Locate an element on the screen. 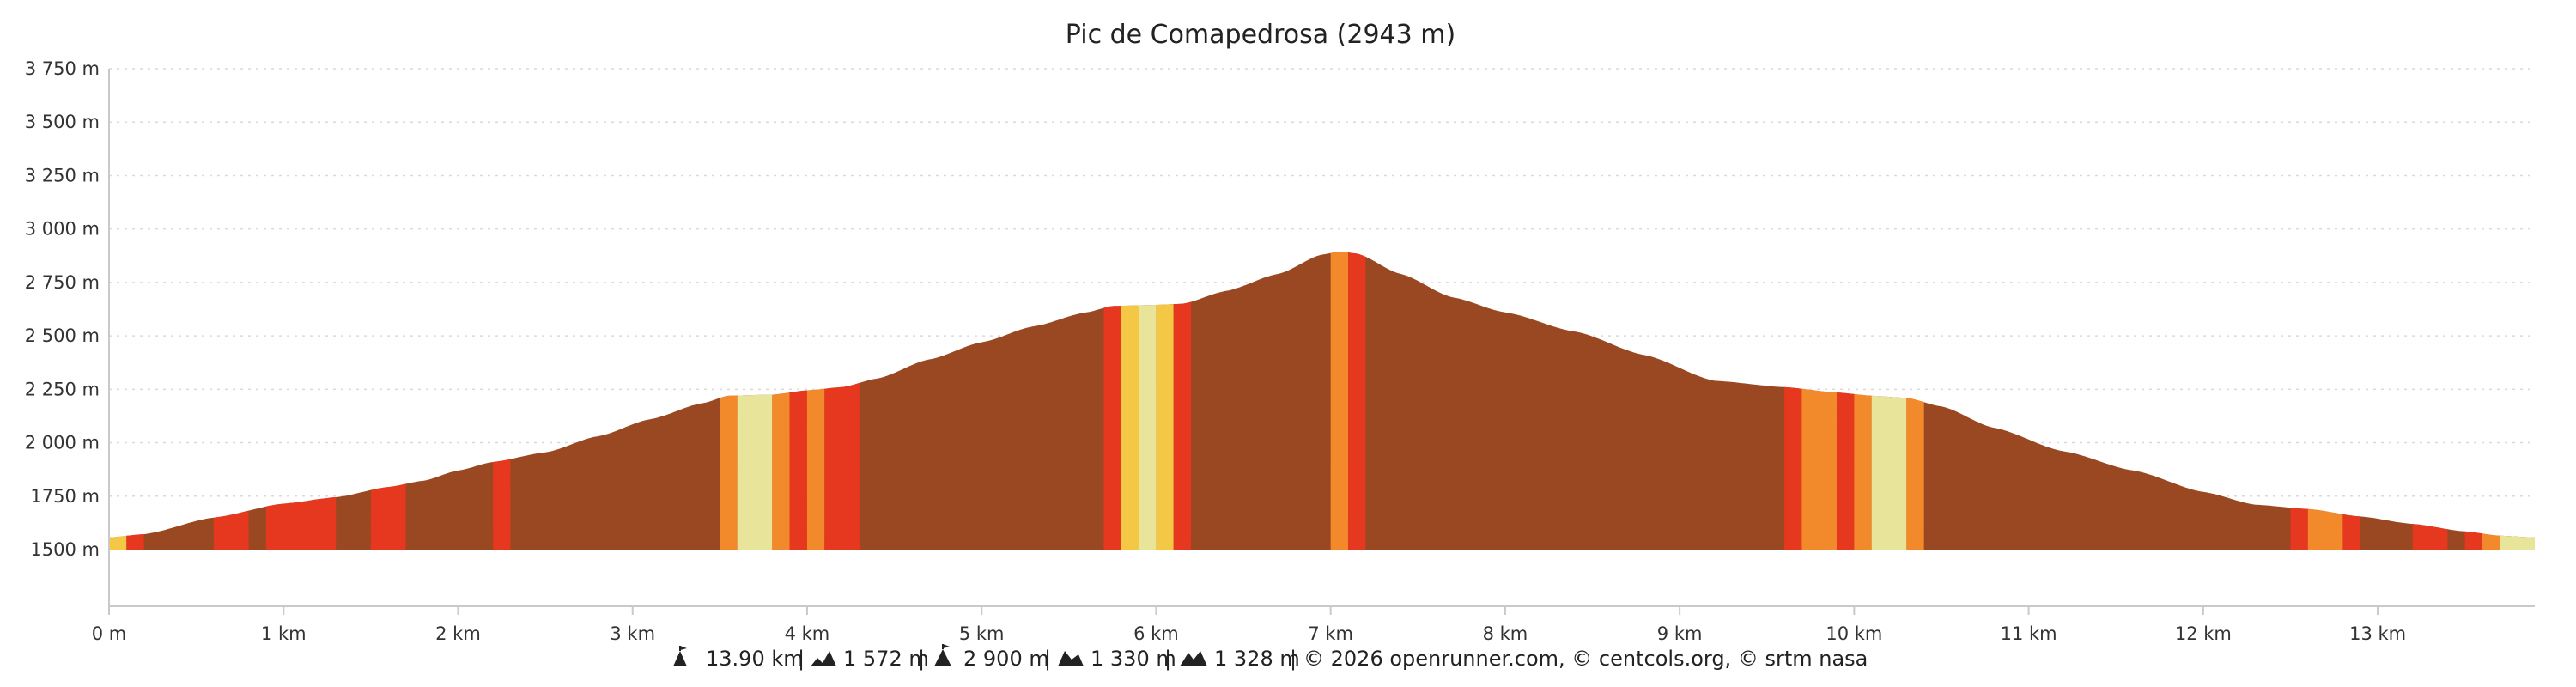 The width and height of the screenshot is (2576, 687). x-tick-label: 8 km is located at coordinates (1506, 633).